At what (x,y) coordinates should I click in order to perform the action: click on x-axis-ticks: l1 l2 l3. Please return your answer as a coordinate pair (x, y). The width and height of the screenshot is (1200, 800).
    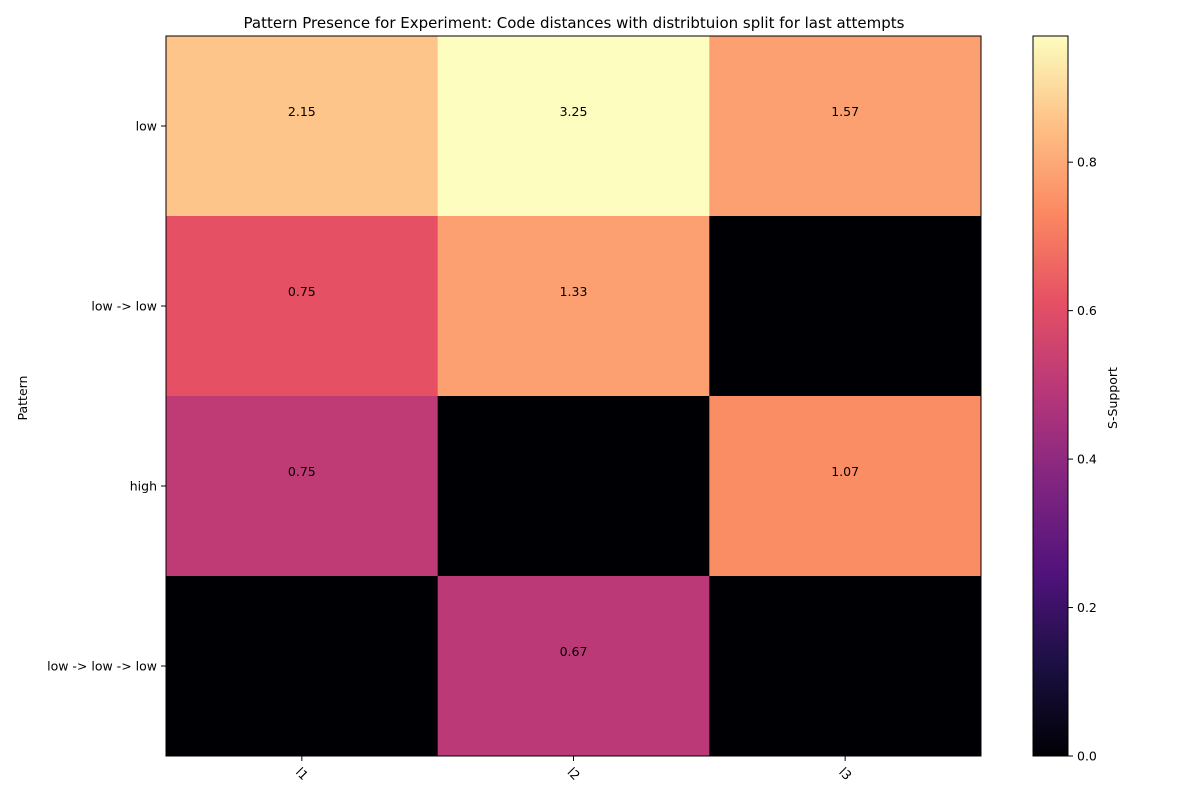
    Looking at the image, I should click on (574, 769).